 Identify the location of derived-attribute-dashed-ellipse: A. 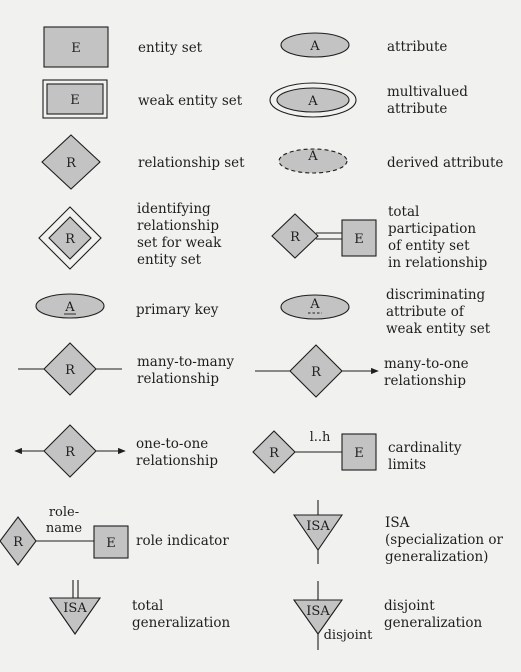
(313, 161).